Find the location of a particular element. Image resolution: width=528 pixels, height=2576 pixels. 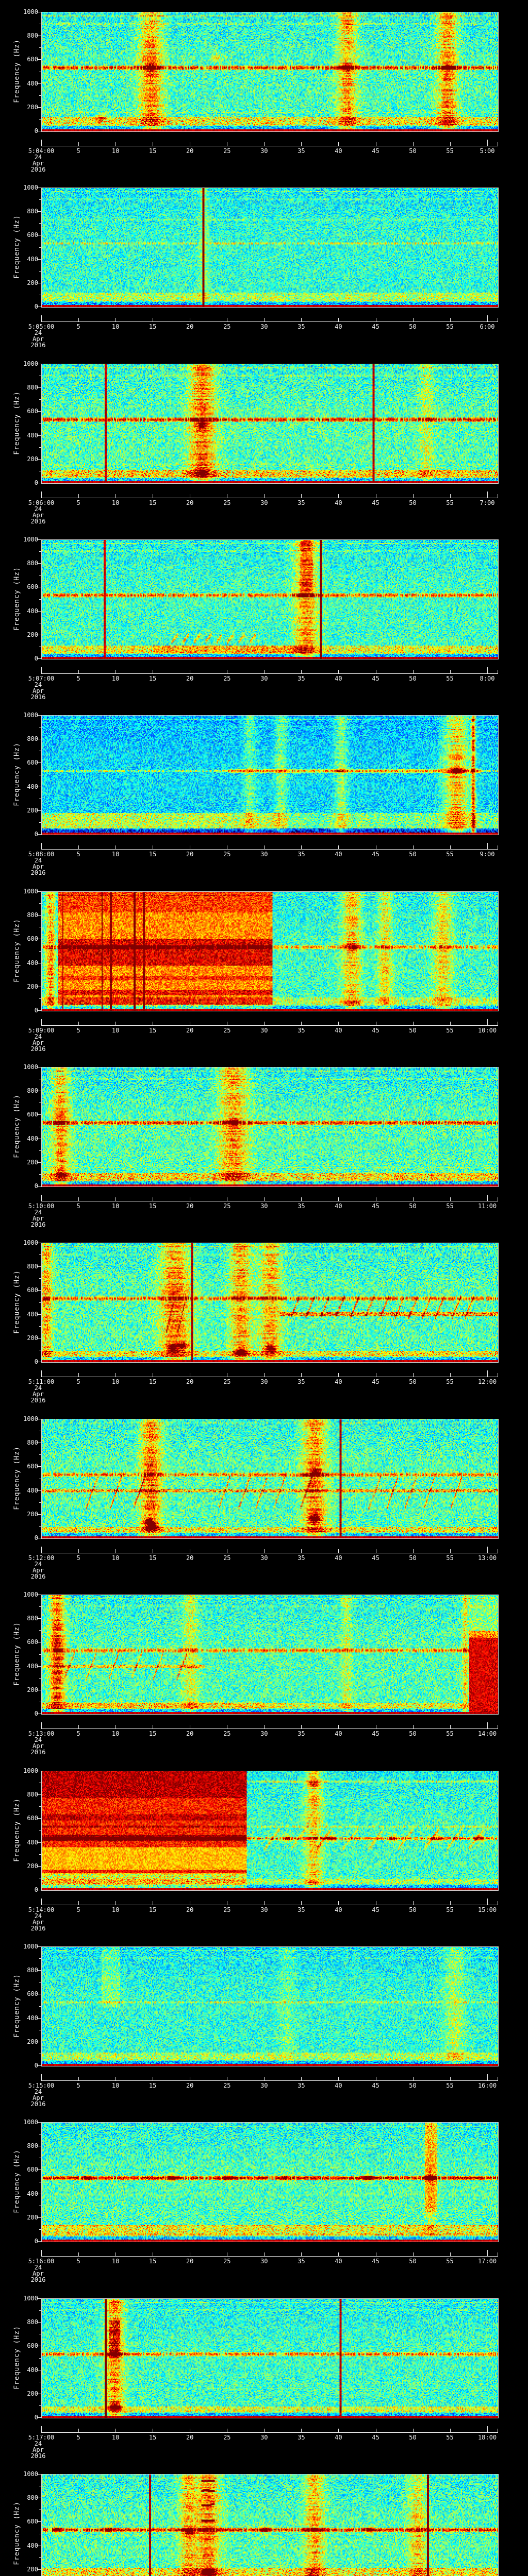

y-tick-label: 600 is located at coordinates (32, 2522).